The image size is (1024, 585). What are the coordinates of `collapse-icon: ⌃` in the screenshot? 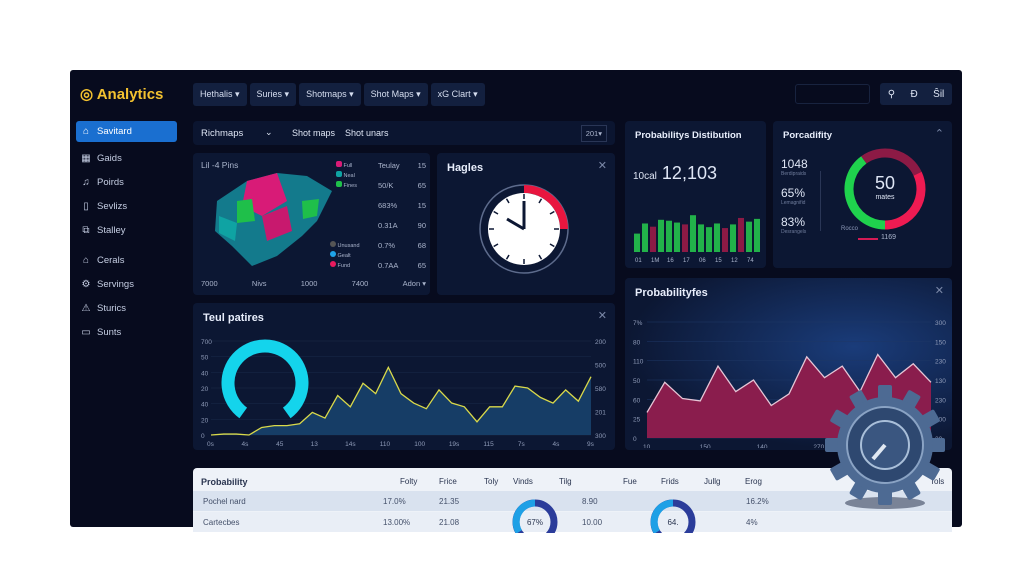 It's located at (939, 134).